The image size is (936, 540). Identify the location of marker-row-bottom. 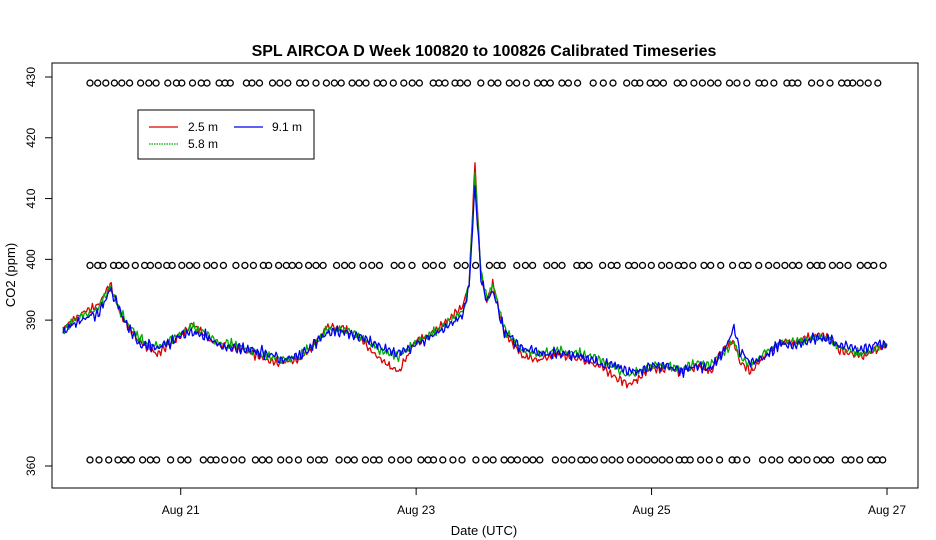
(486, 460).